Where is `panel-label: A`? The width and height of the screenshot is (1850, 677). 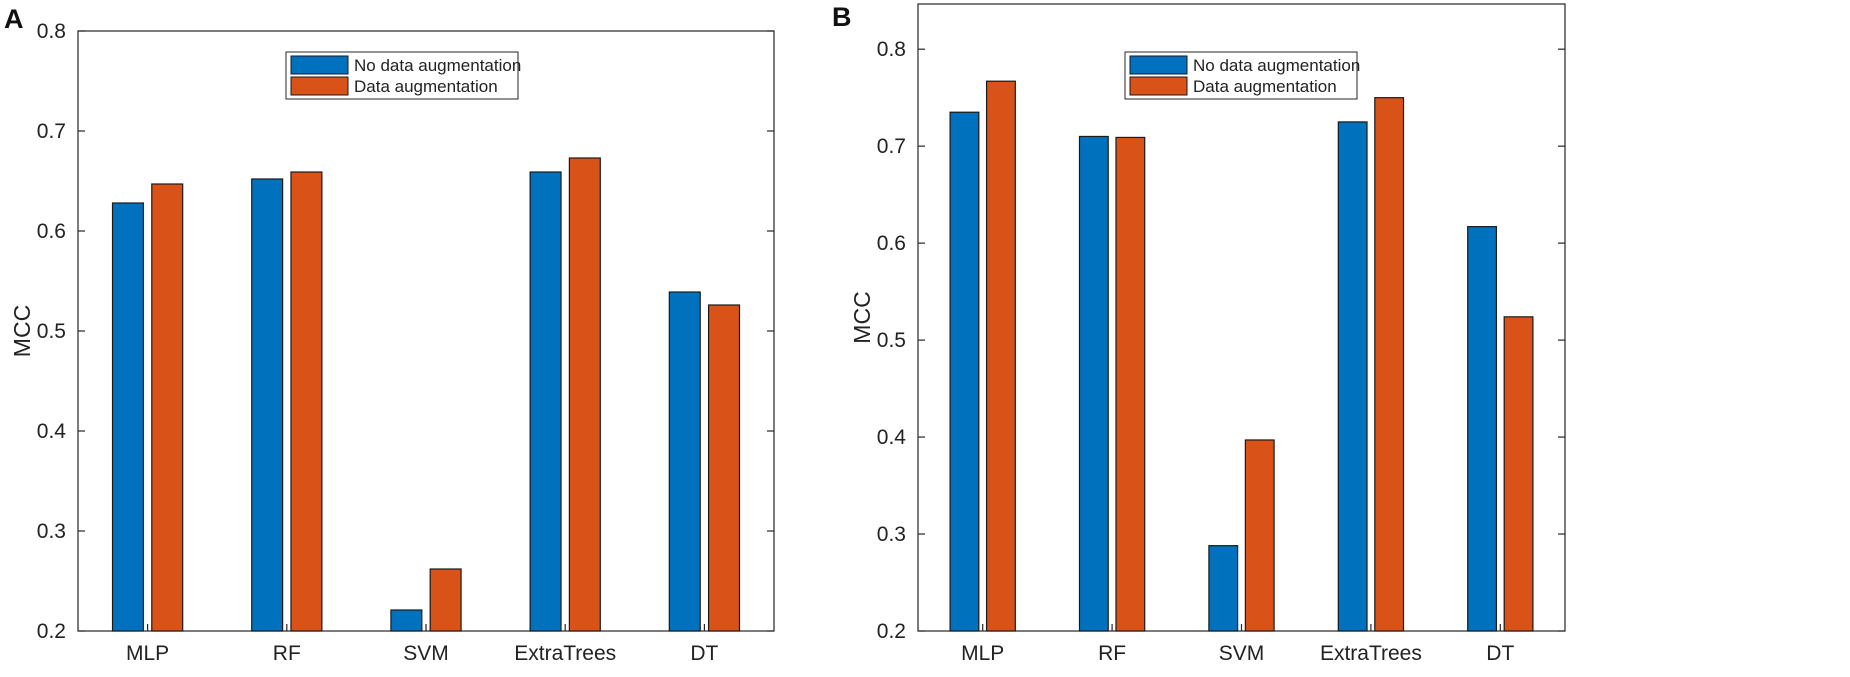 panel-label: A is located at coordinates (14, 19).